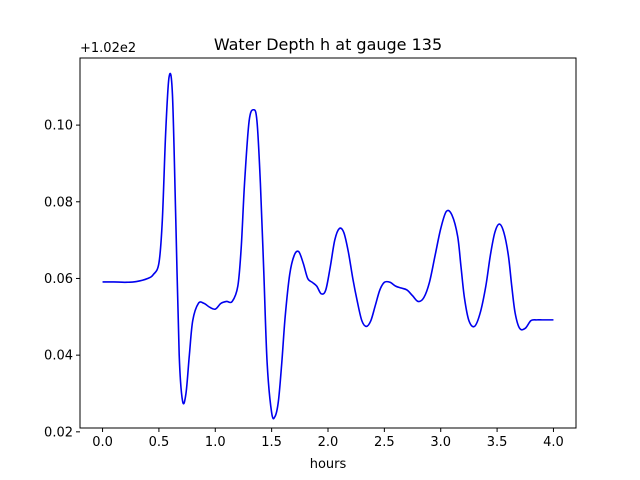 Image resolution: width=640 pixels, height=480 pixels. Describe the element at coordinates (384, 442) in the screenshot. I see `x-tick-label: 2.5` at that location.